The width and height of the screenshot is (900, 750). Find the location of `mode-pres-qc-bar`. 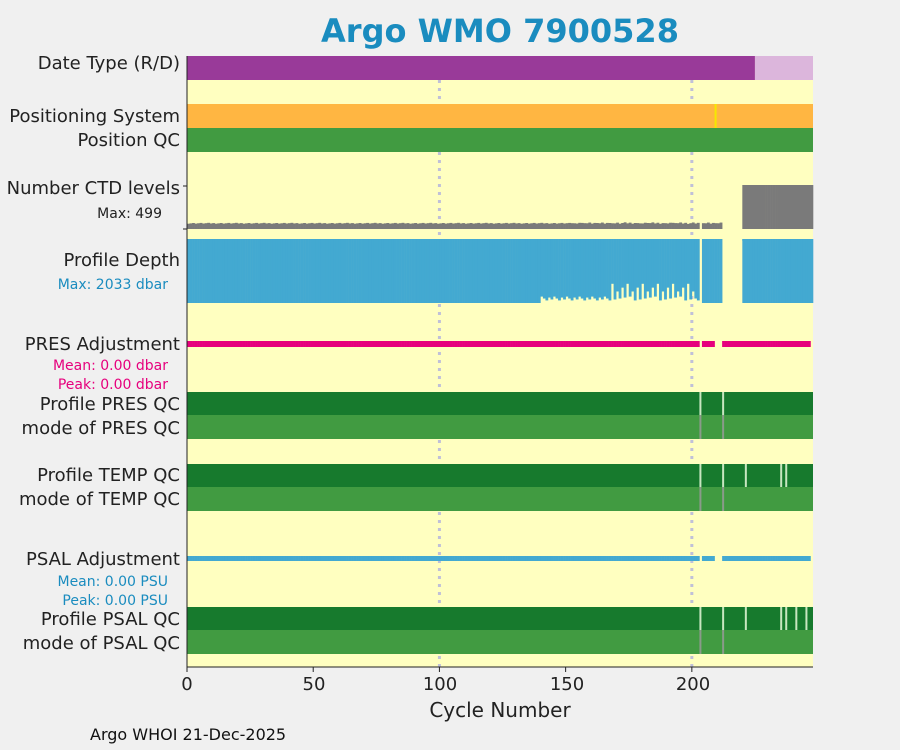

mode-pres-qc-bar is located at coordinates (500, 427).